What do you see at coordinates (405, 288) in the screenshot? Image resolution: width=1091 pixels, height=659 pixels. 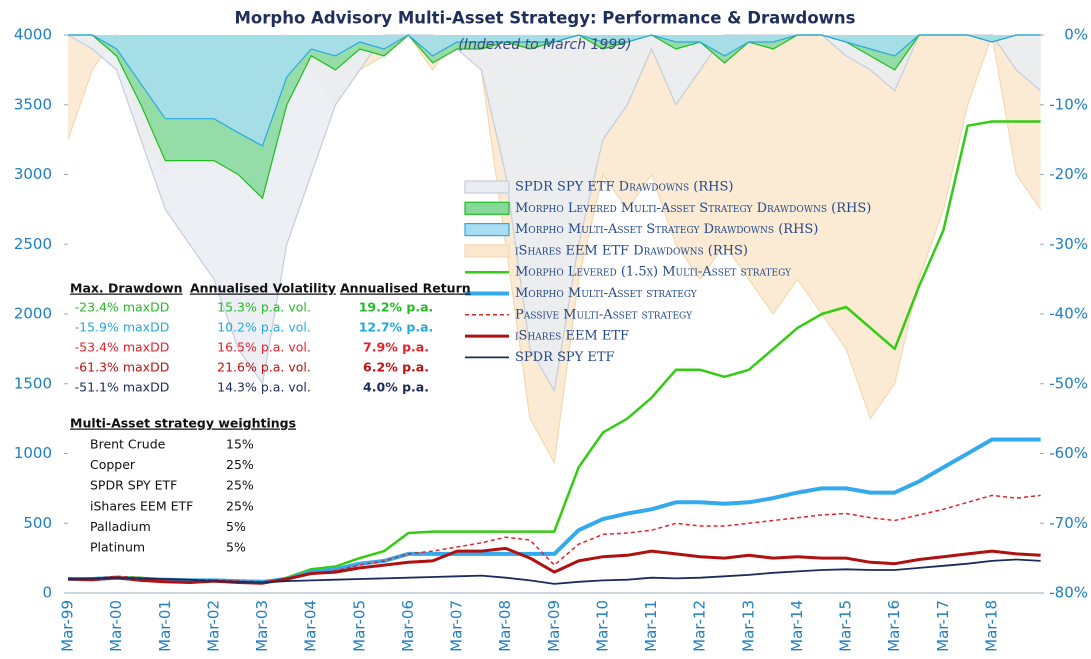 I see `stats-header: Annualised Return` at bounding box center [405, 288].